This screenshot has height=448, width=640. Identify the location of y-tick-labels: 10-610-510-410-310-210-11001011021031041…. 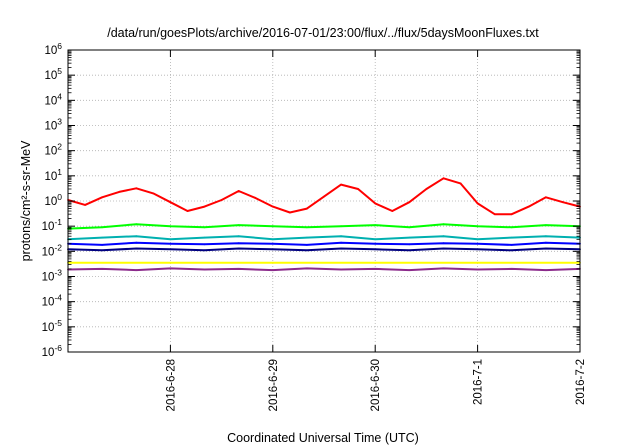
(52, 200).